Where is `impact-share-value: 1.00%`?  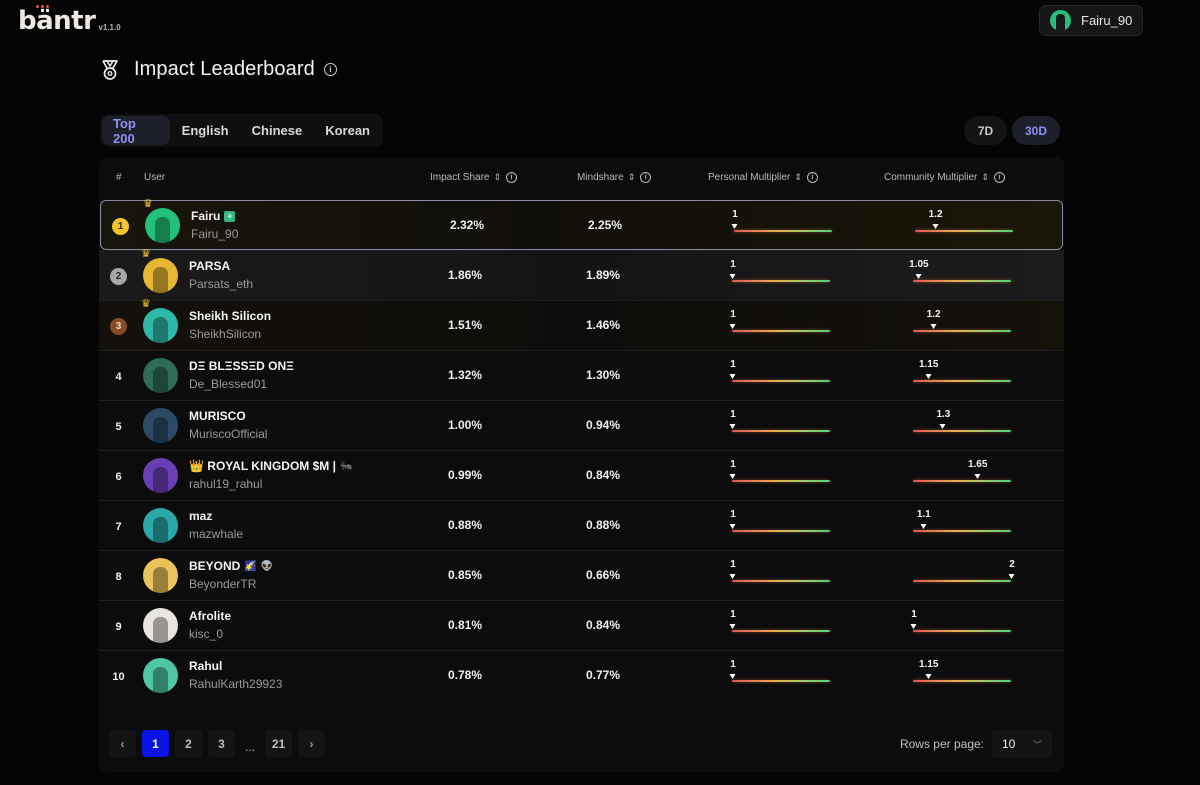
impact-share-value: 1.00% is located at coordinates (465, 425).